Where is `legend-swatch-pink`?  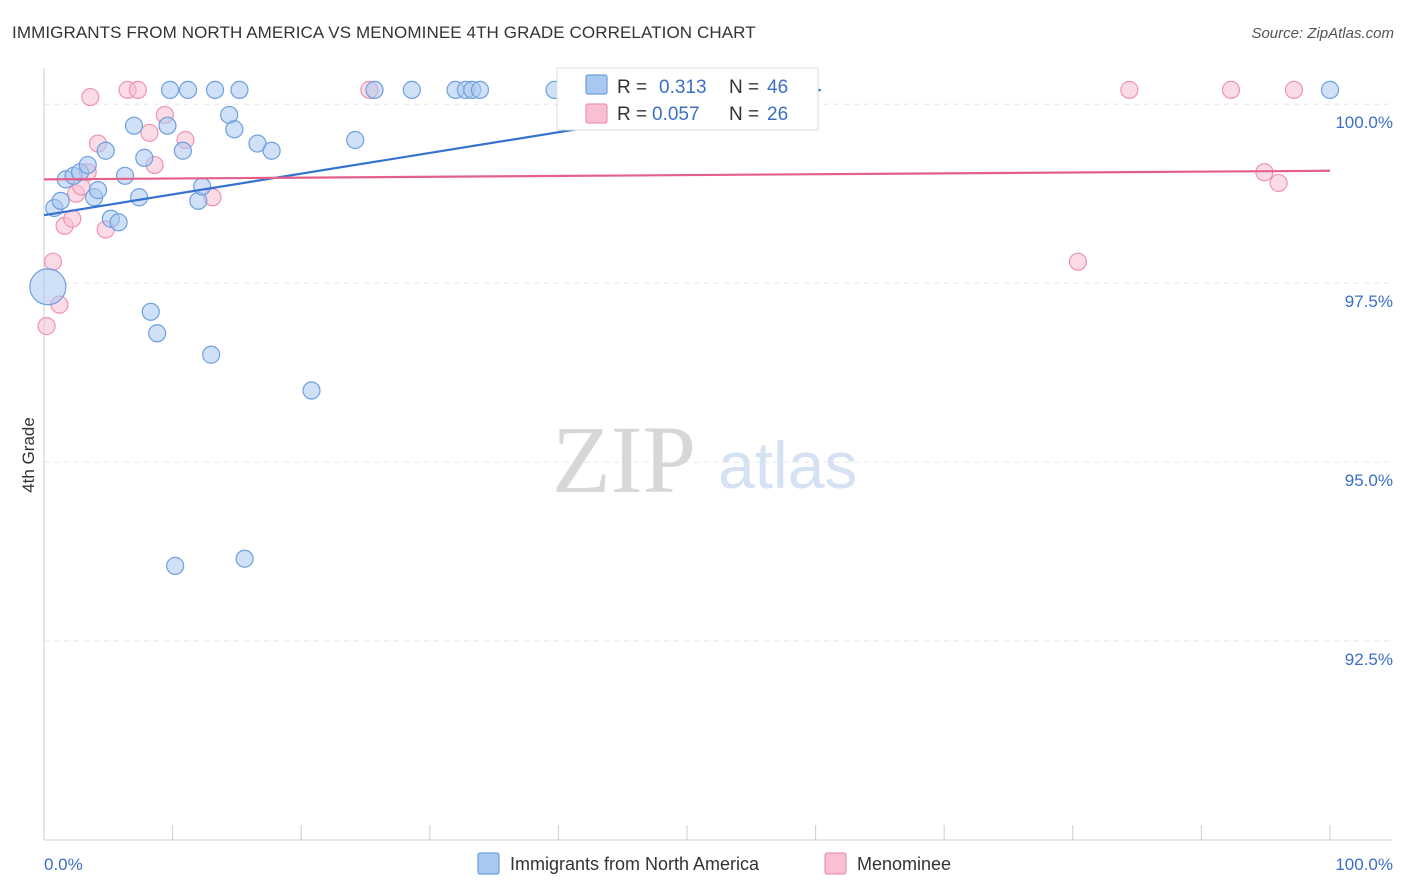
legend-swatch-pink is located at coordinates (596, 113).